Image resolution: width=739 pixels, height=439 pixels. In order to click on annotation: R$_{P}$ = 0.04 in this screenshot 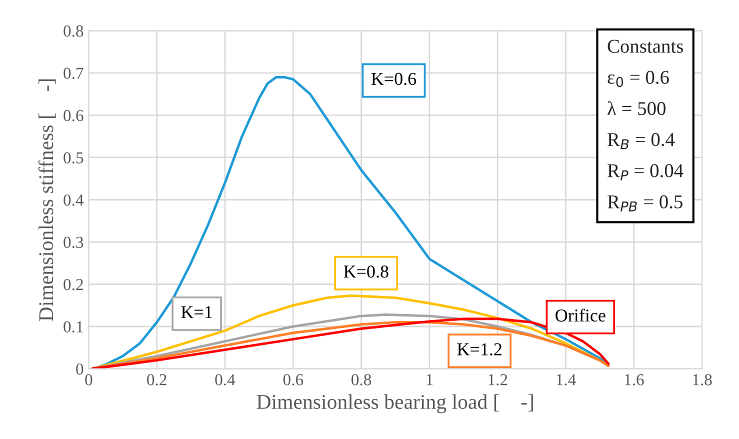, I will do `click(646, 172)`.